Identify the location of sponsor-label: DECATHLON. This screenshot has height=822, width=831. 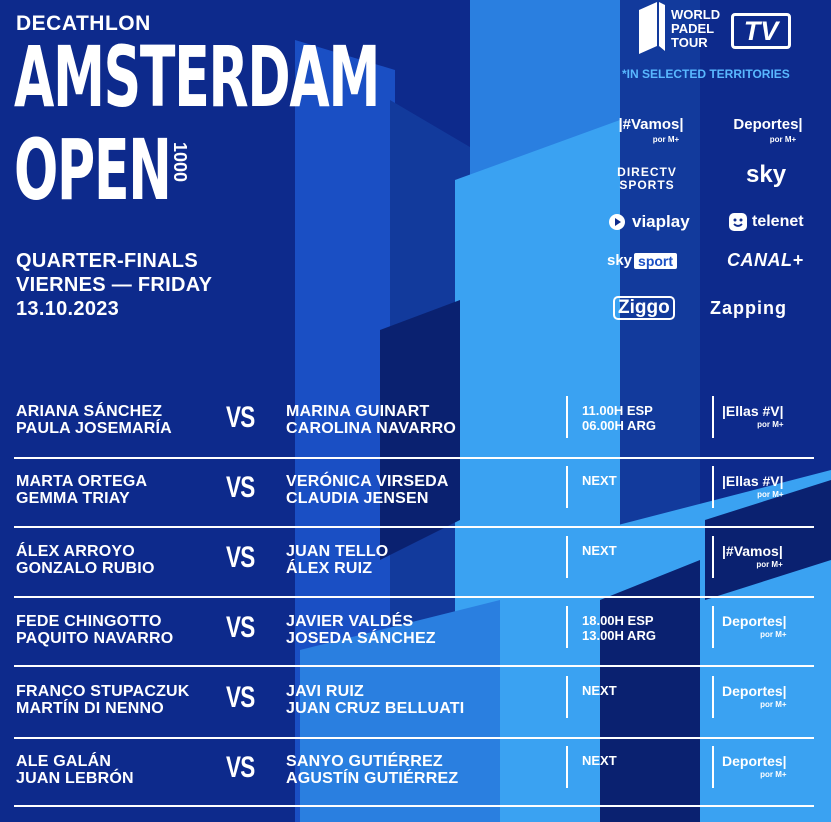
(83, 23).